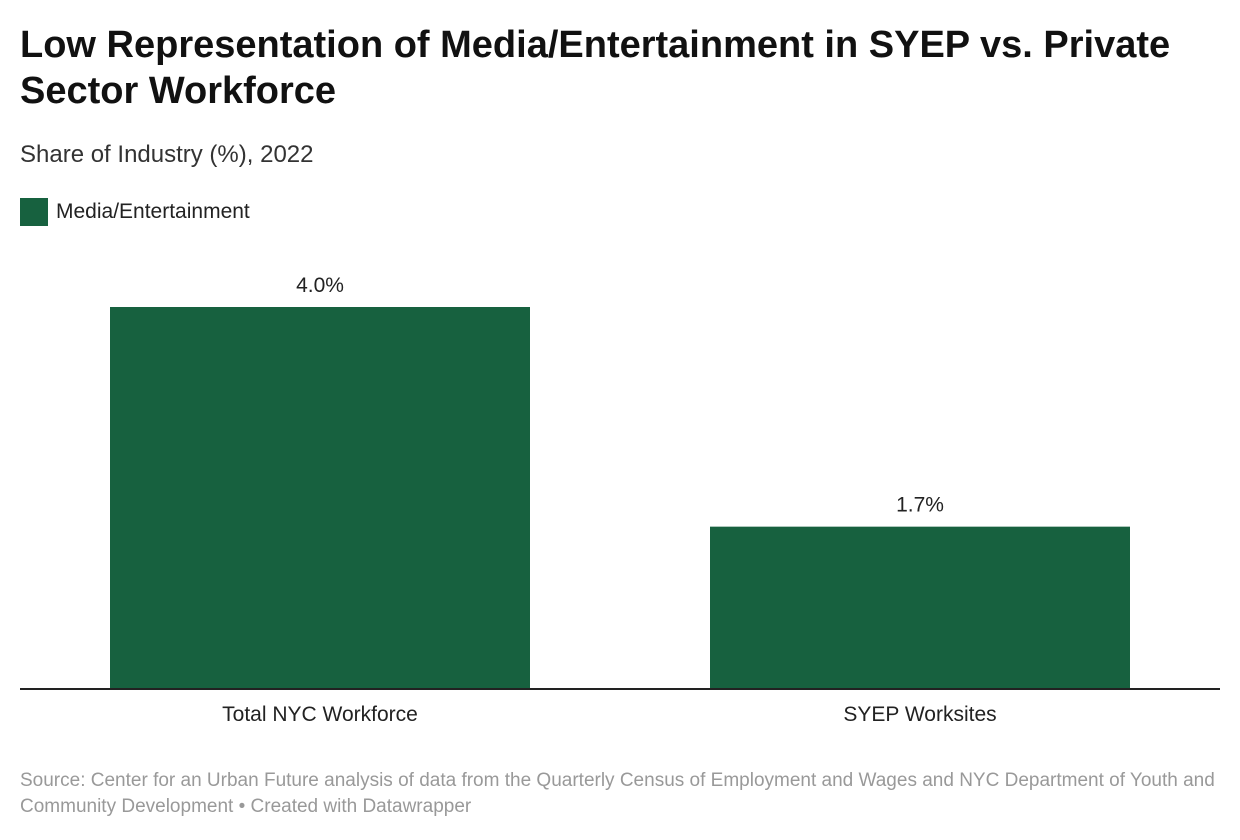 The width and height of the screenshot is (1240, 840). What do you see at coordinates (153, 211) in the screenshot?
I see `legend-label: Media/Entertainment` at bounding box center [153, 211].